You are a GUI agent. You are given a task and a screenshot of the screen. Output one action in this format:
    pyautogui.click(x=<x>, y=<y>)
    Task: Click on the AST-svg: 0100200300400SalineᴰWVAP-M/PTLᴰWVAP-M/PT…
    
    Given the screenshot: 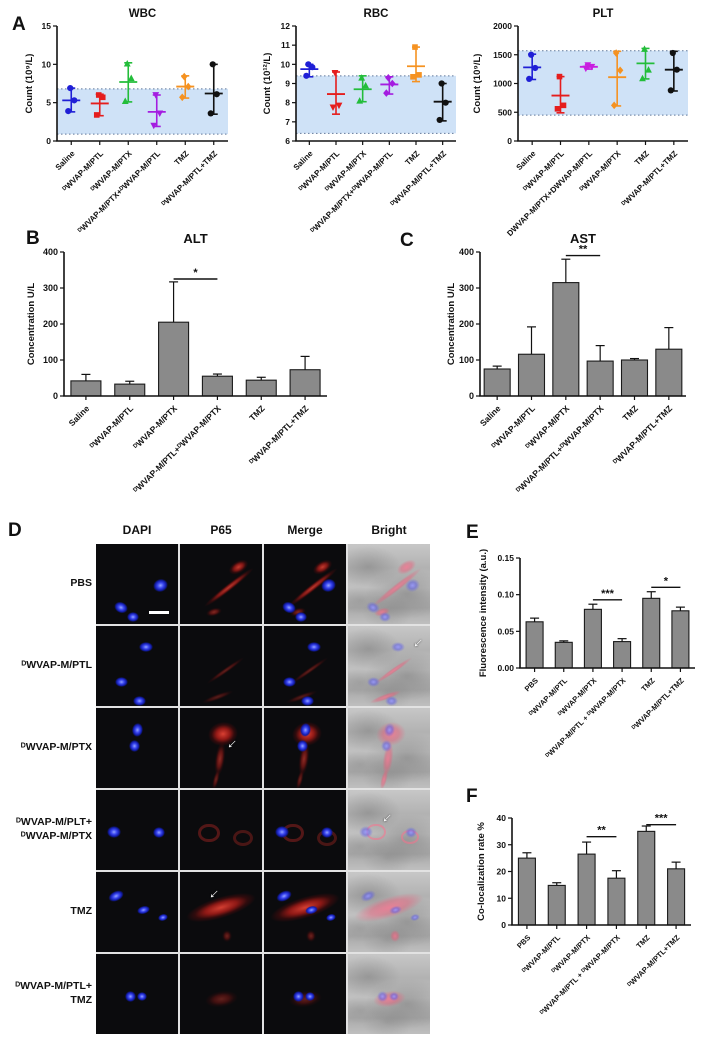 What is the action you would take?
    pyautogui.click(x=566, y=363)
    